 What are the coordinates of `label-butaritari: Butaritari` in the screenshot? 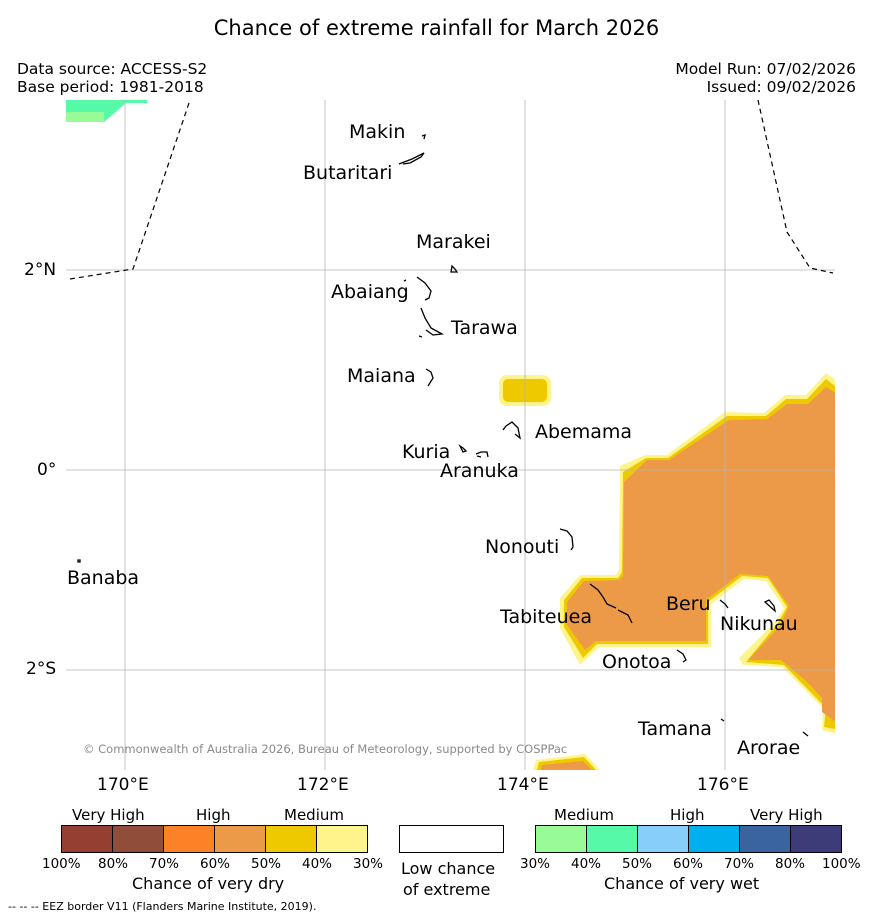 It's located at (348, 173).